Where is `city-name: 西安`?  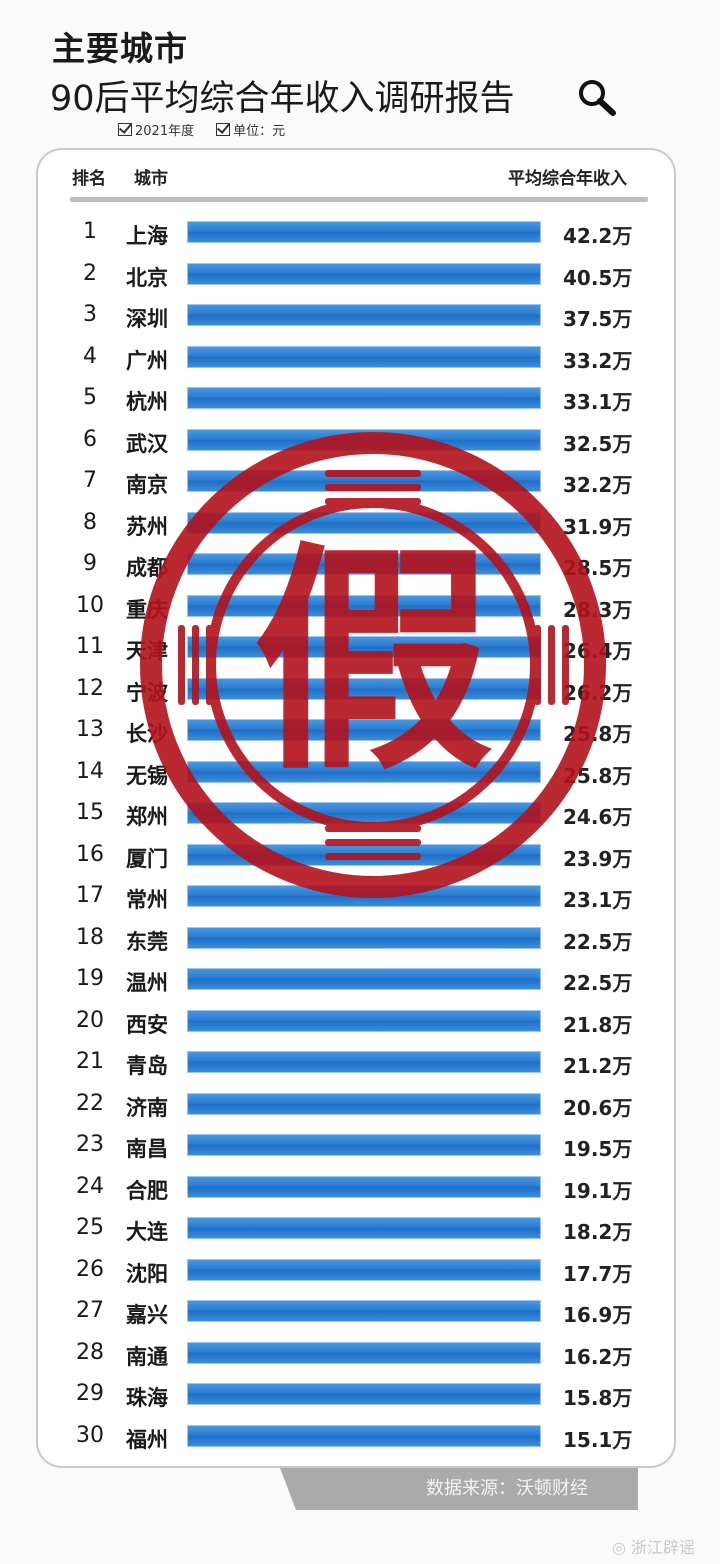
city-name: 西安 is located at coordinates (147, 1024).